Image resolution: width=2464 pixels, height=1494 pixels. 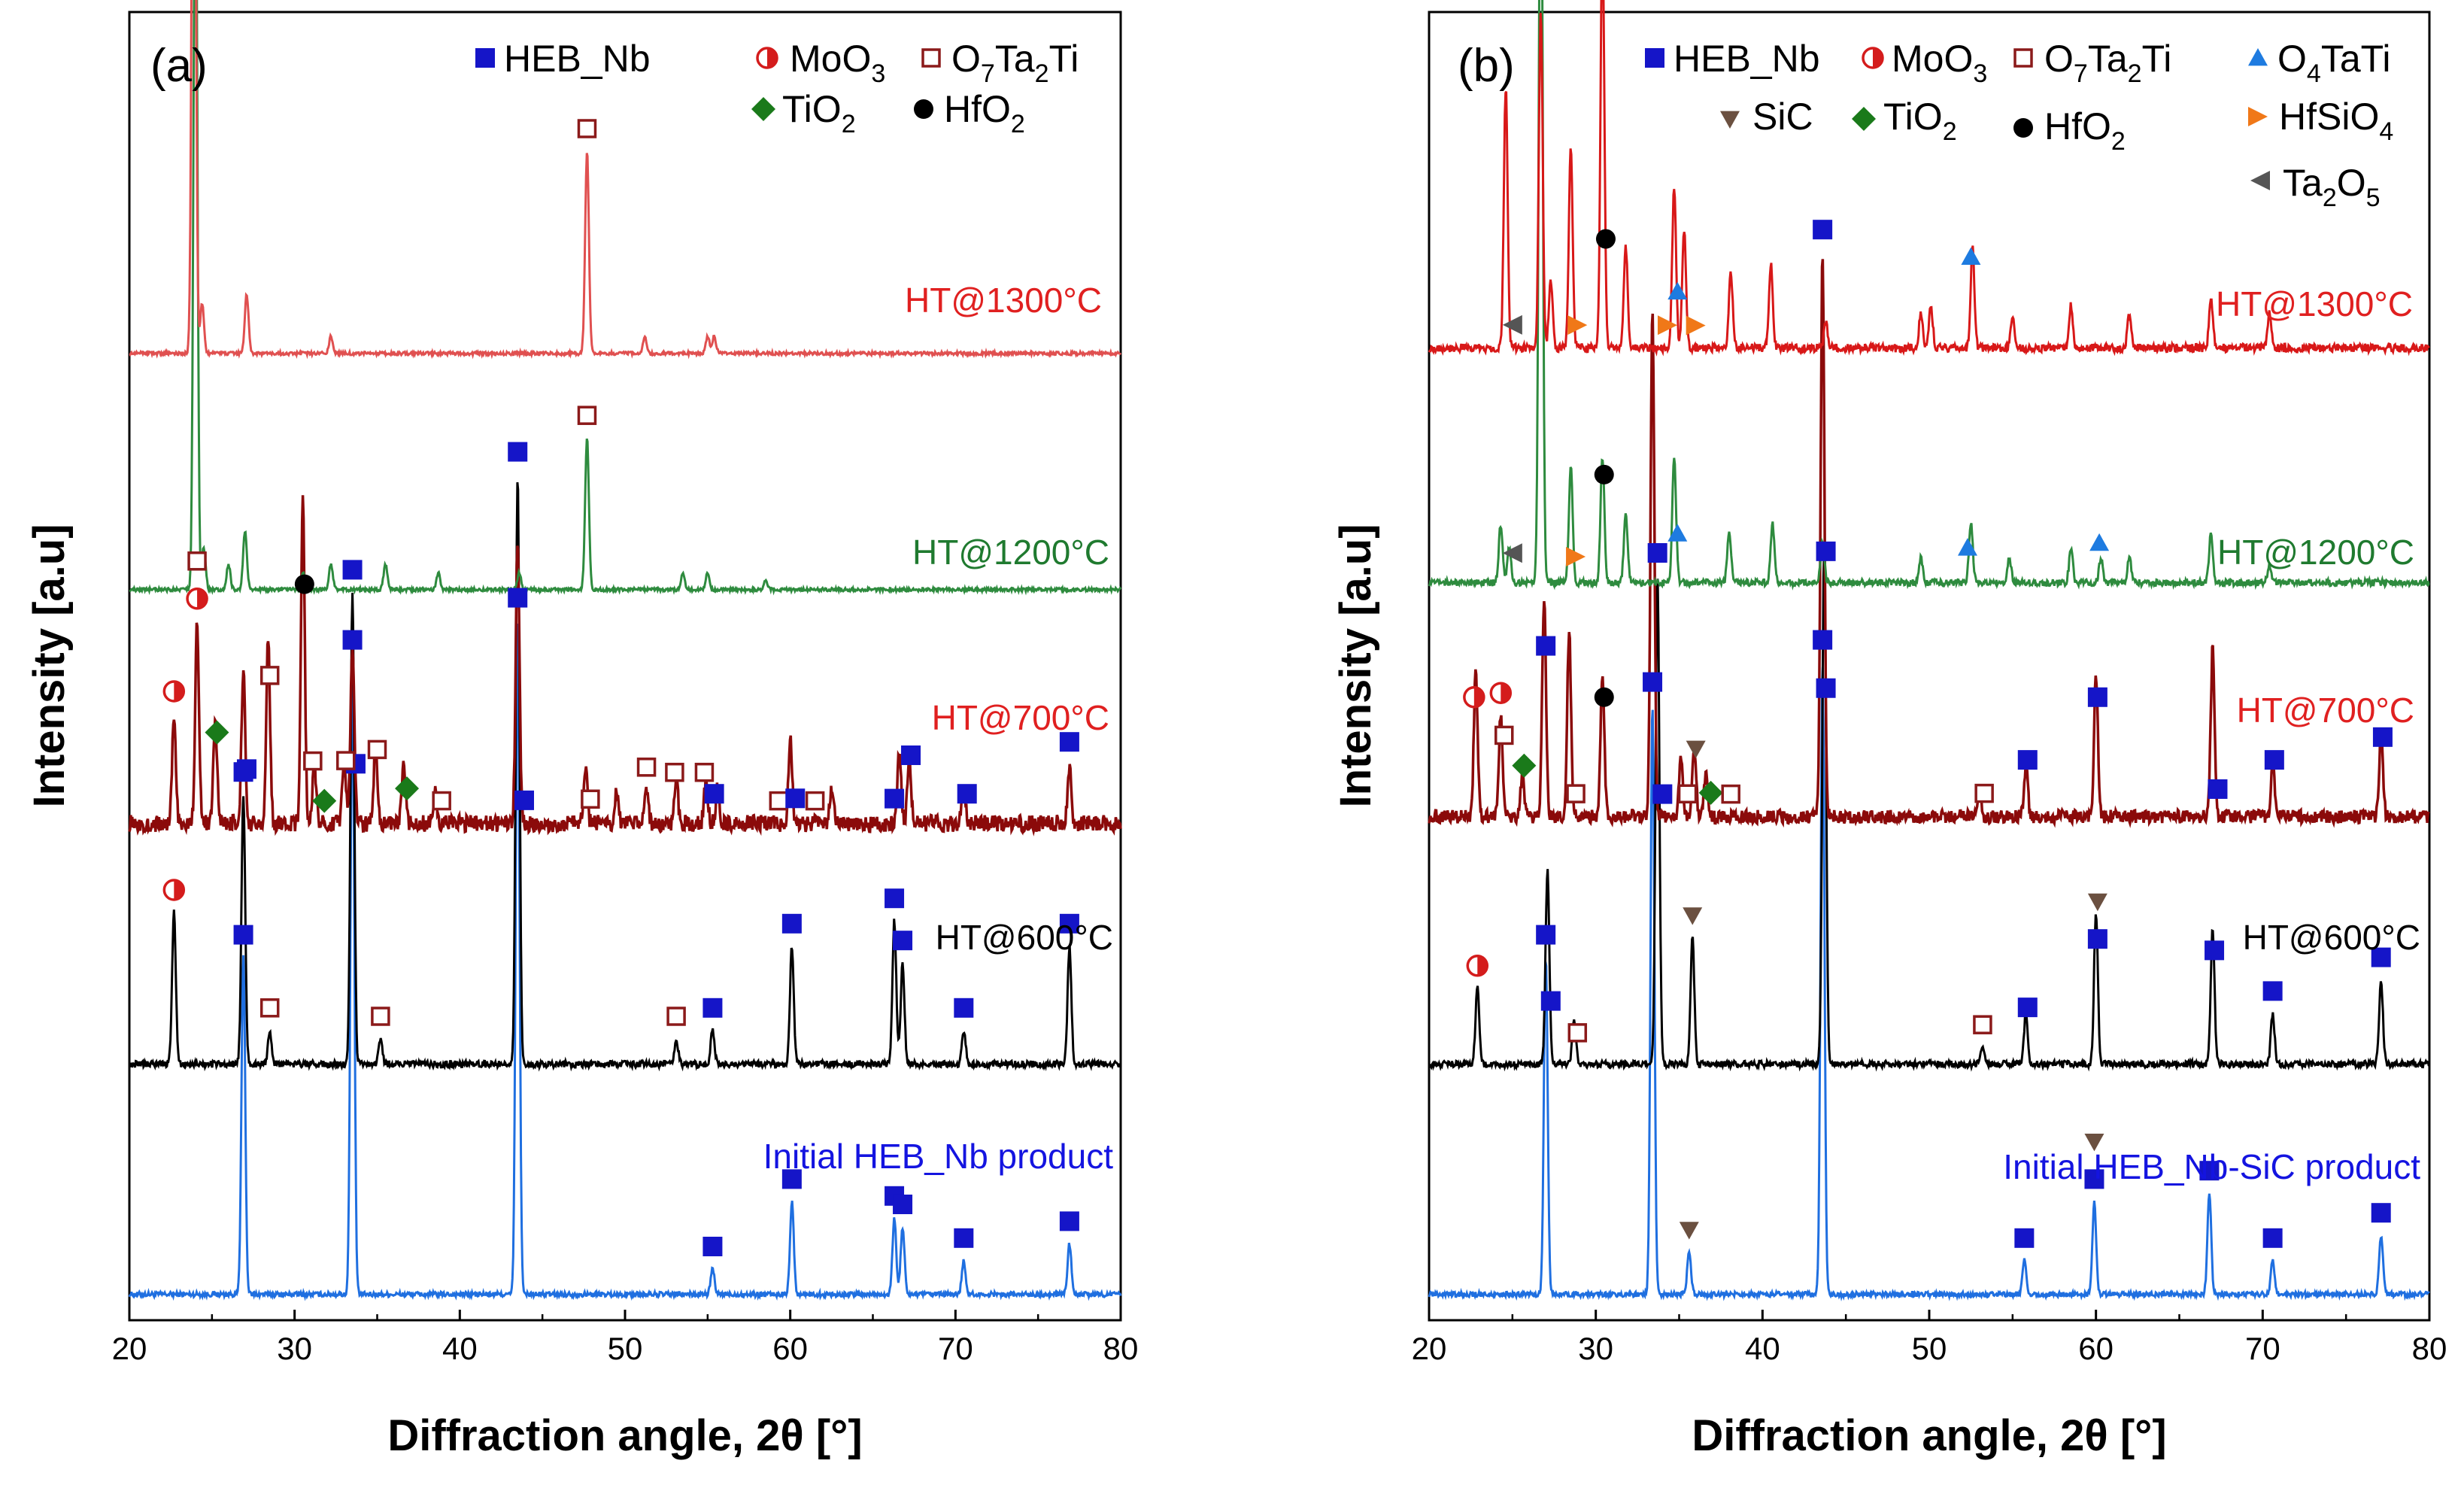 What do you see at coordinates (1010, 552) in the screenshot?
I see `trace-label-a-1200: HT@1200°C` at bounding box center [1010, 552].